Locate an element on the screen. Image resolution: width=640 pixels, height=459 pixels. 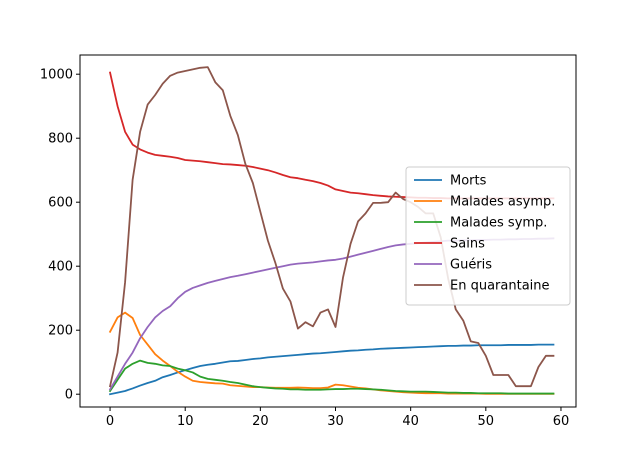
x-tick-label-2: 20 is located at coordinates (260, 421).